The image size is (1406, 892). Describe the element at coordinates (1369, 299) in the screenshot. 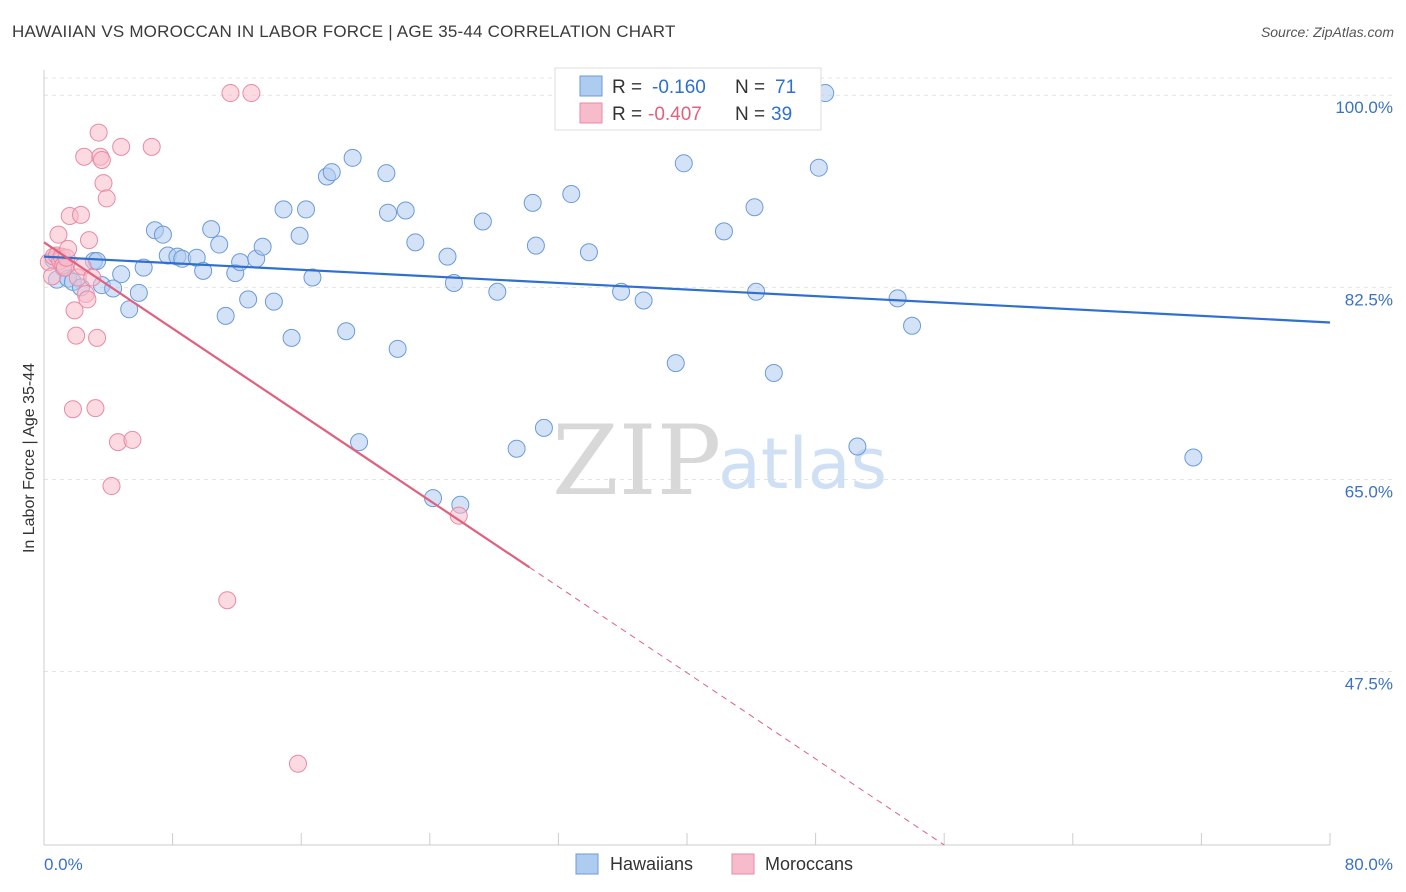

I see `y-tick-label: 82.5%` at that location.